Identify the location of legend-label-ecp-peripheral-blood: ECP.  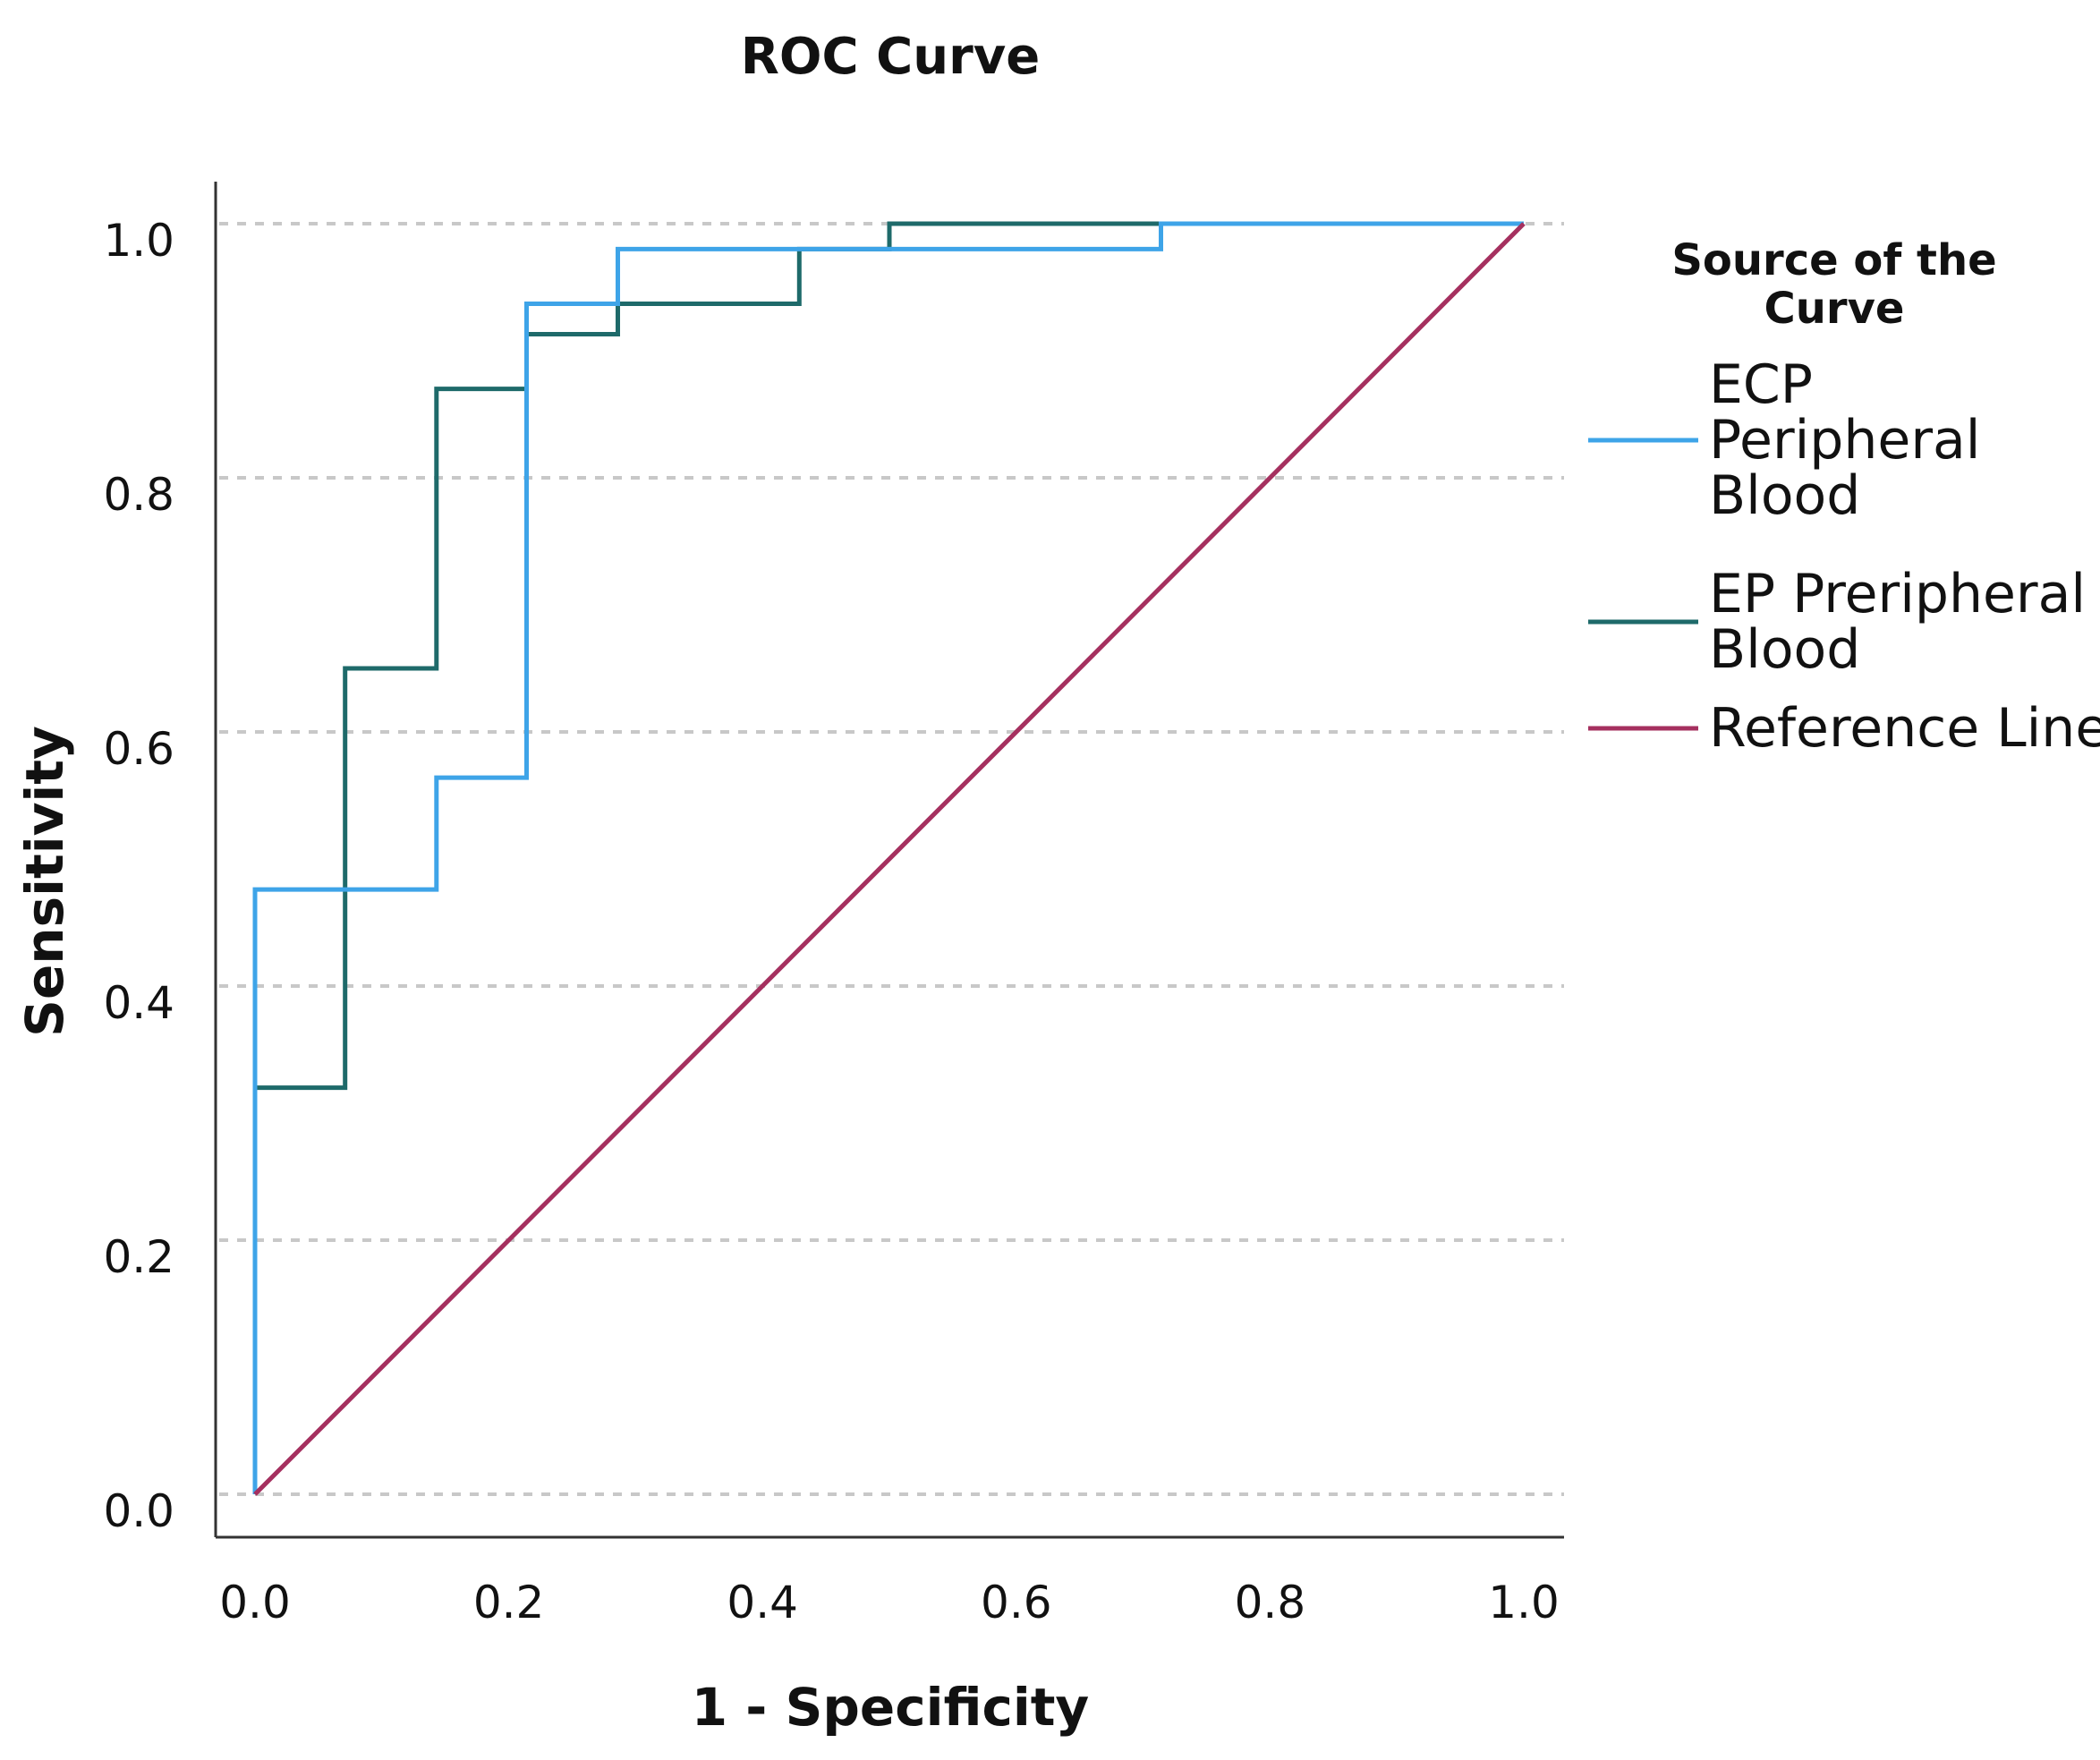
(1761, 384).